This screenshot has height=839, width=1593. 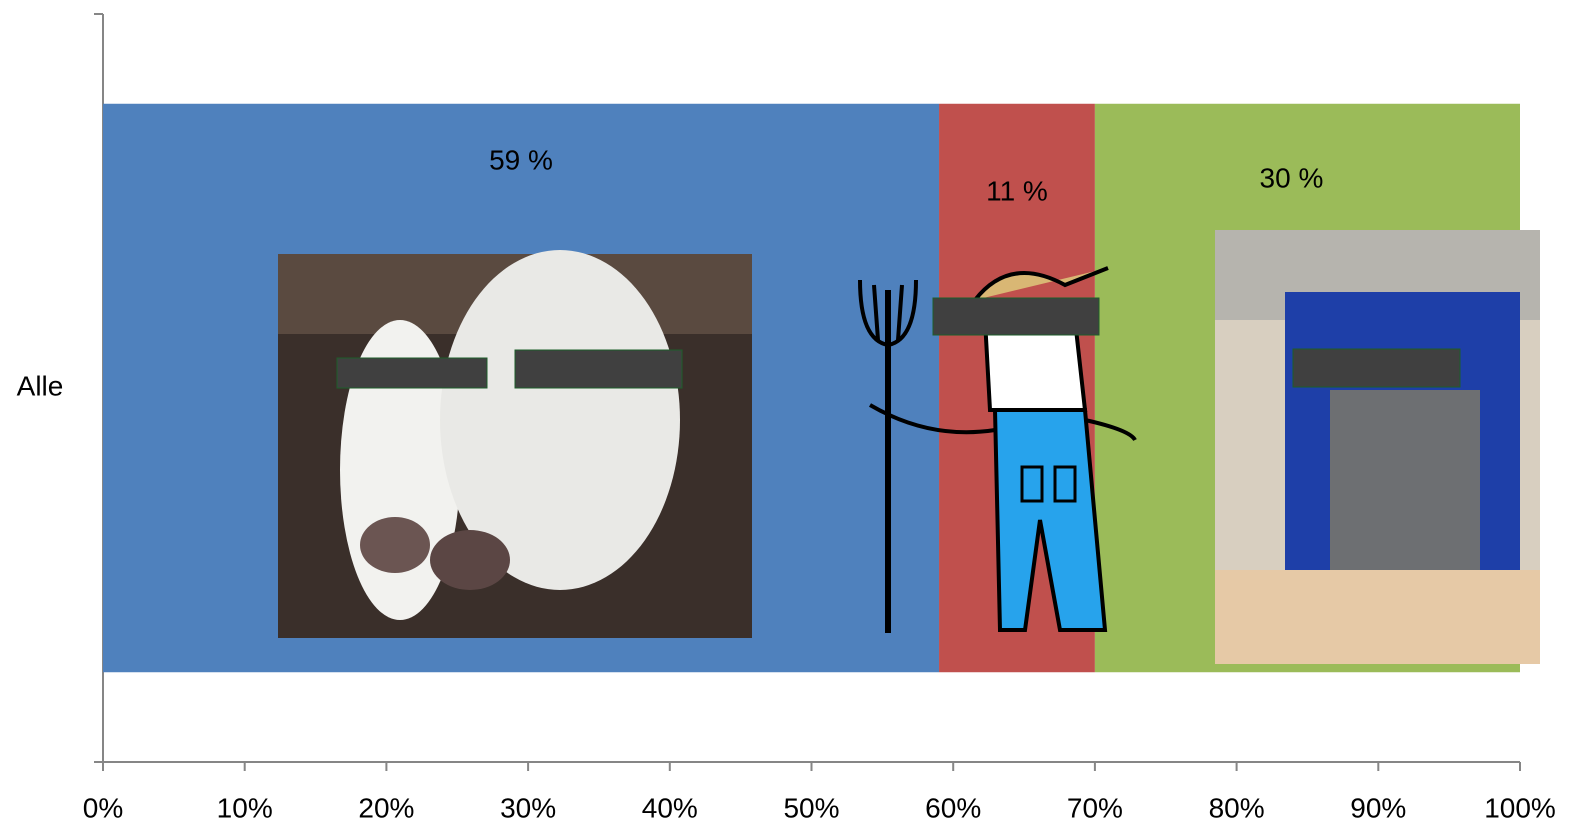 What do you see at coordinates (1377, 617) in the screenshot?
I see `photo-floor` at bounding box center [1377, 617].